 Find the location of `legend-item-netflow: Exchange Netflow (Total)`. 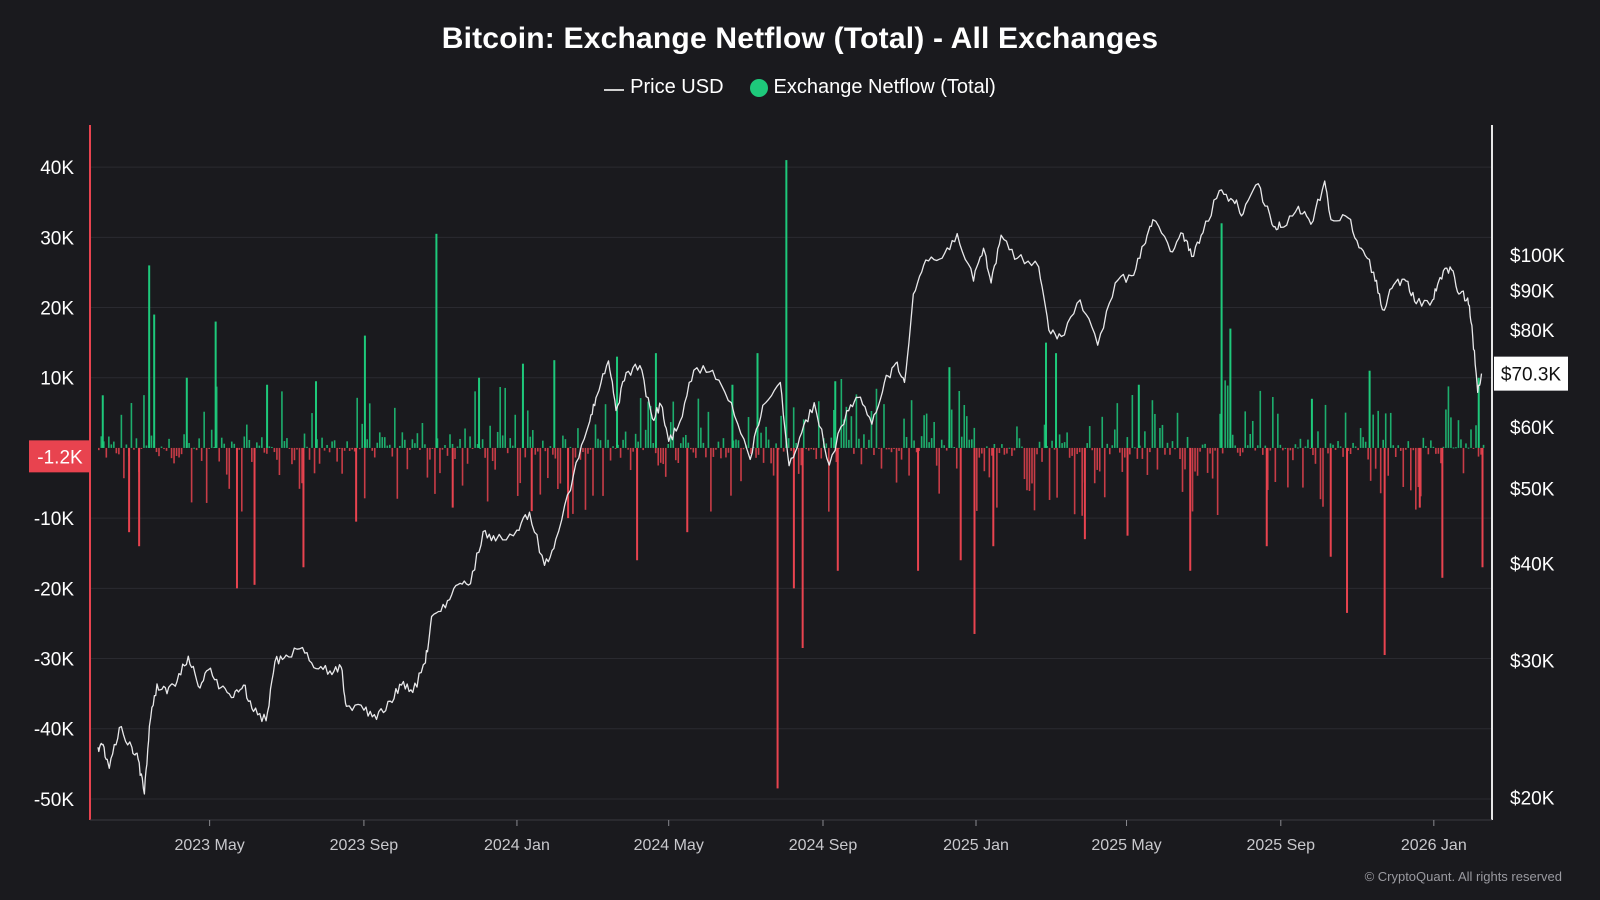

legend-item-netflow: Exchange Netflow (Total) is located at coordinates (872, 87).